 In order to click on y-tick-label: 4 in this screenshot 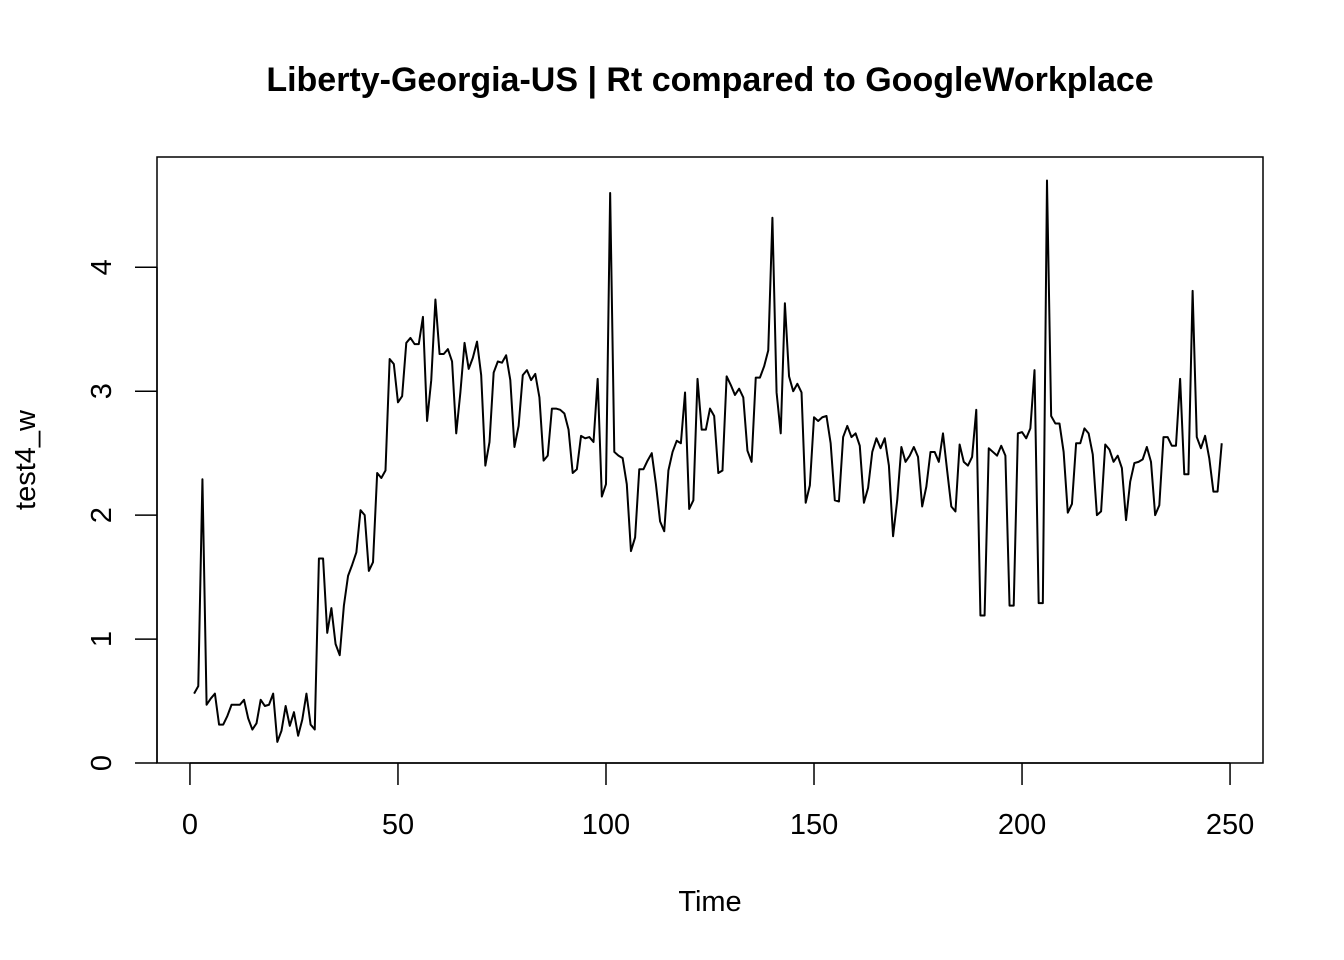, I will do `click(102, 267)`.